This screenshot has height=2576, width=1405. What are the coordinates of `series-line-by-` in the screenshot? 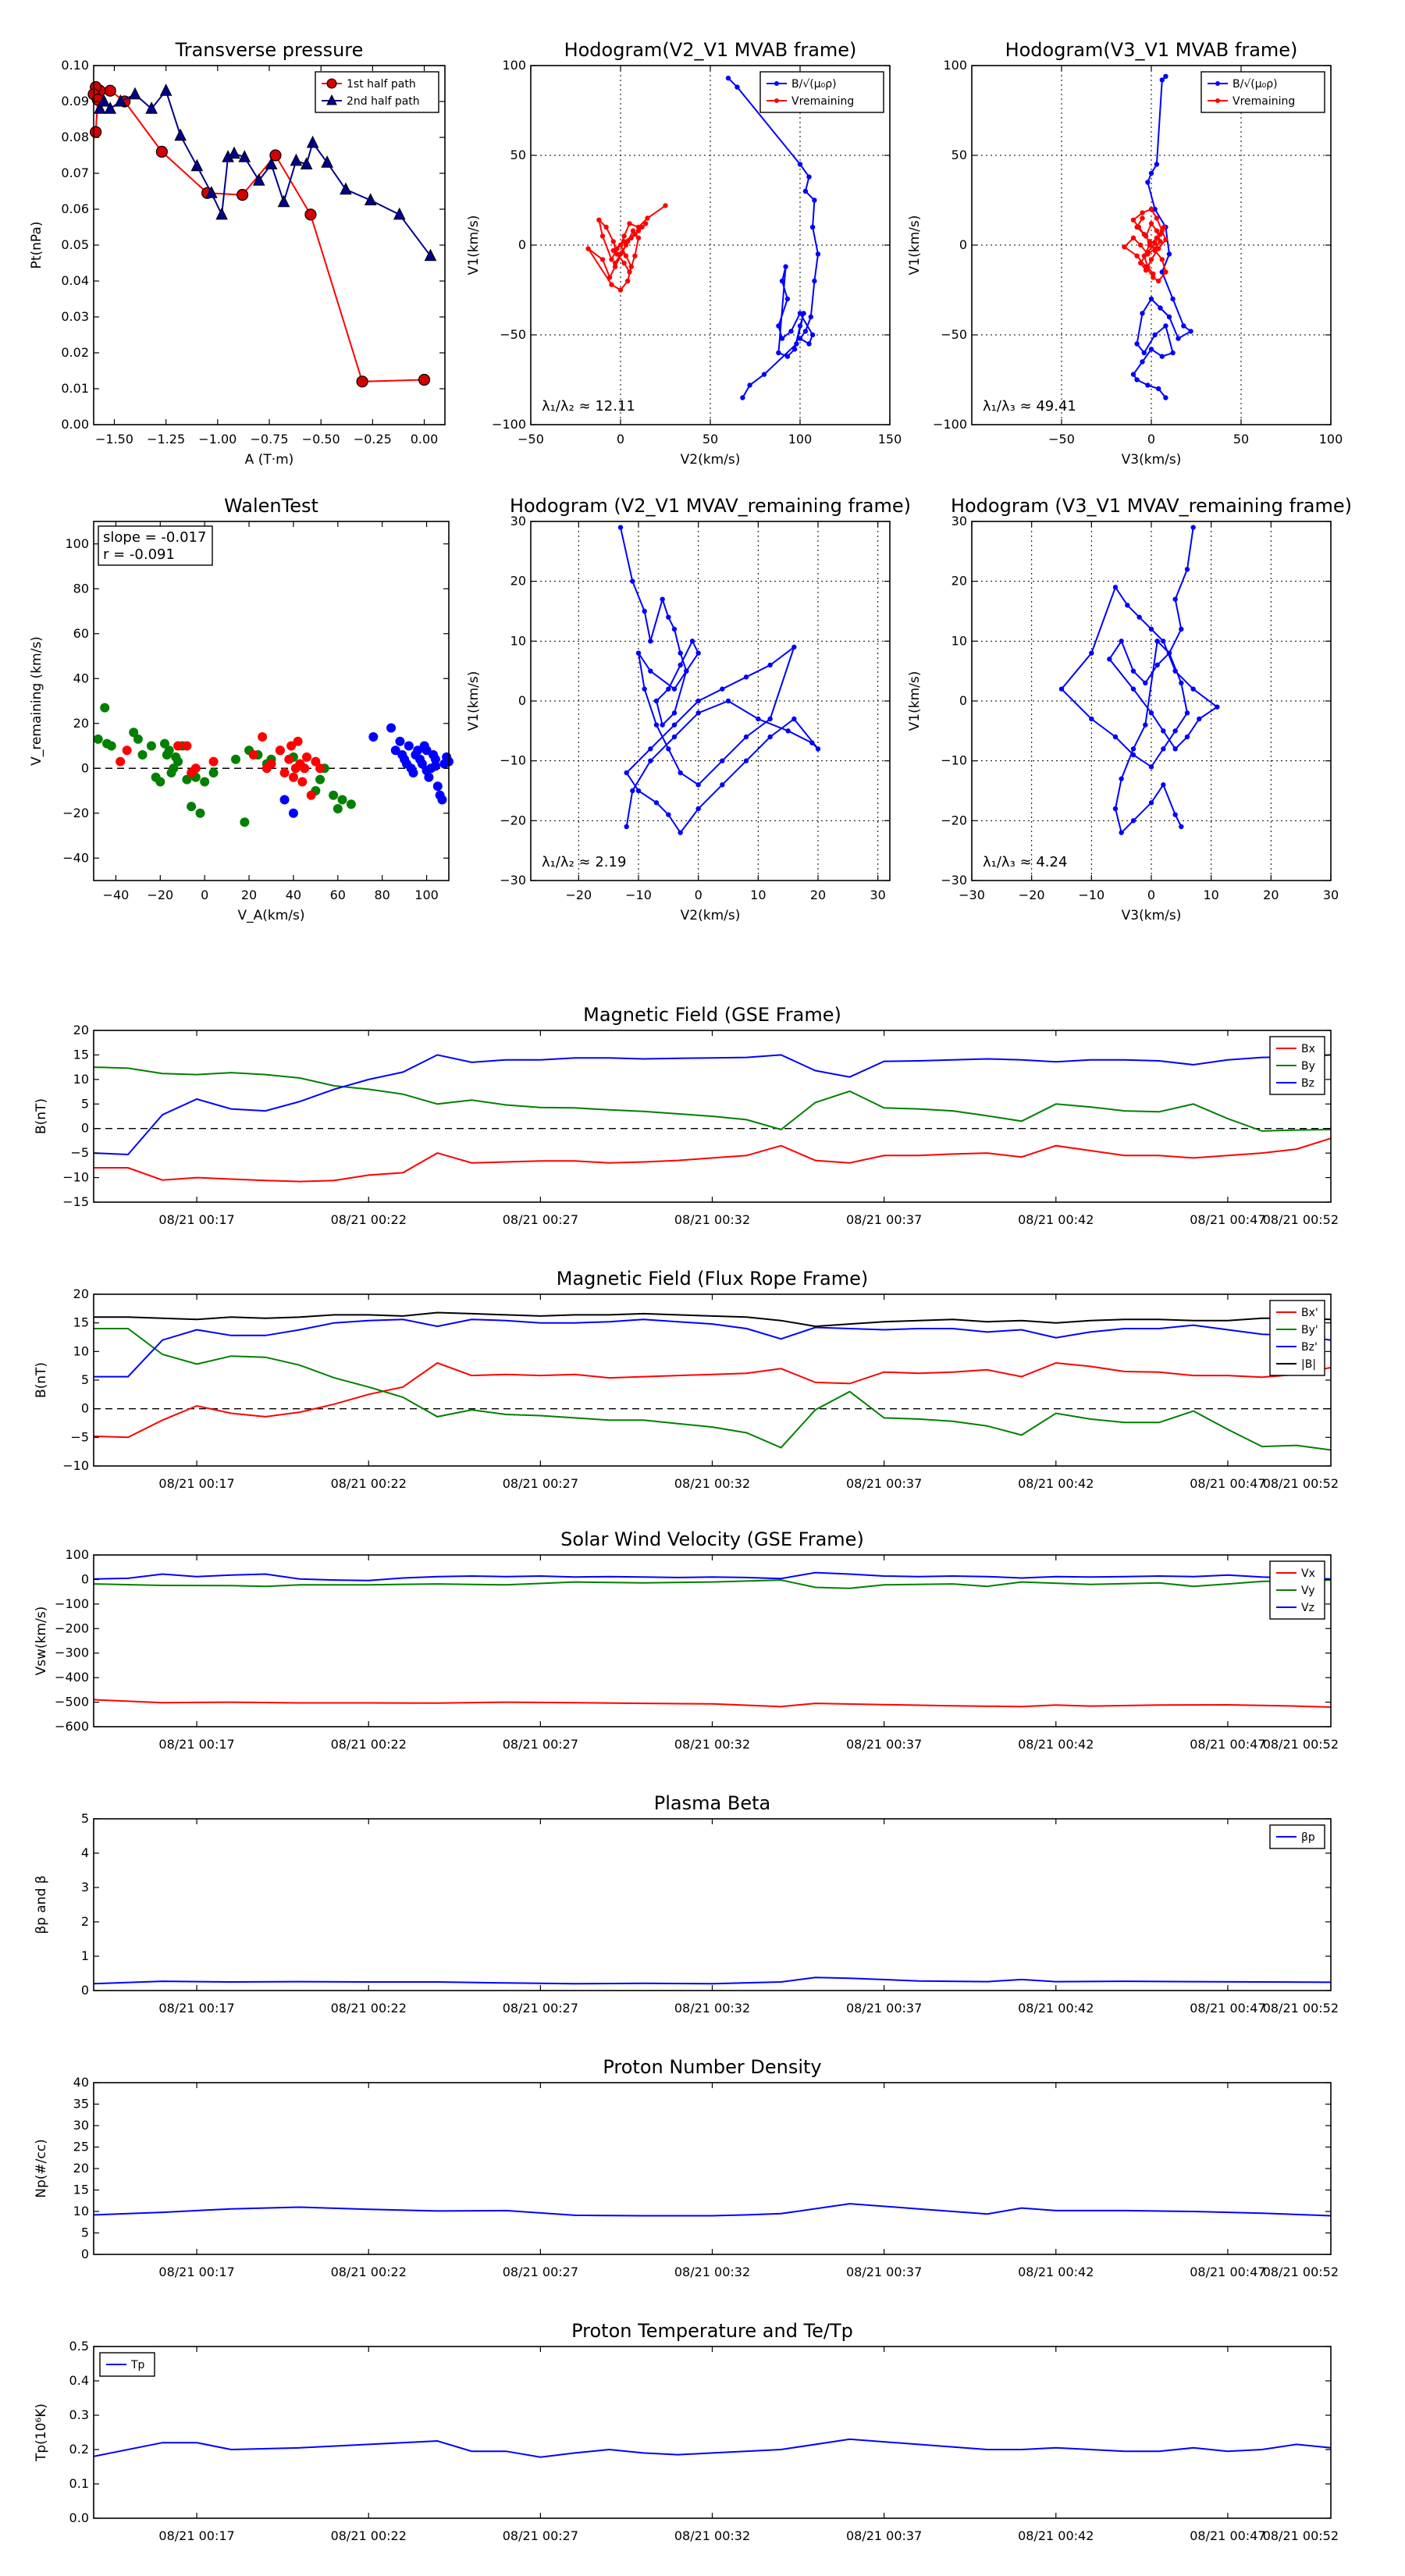 It's located at (713, 1389).